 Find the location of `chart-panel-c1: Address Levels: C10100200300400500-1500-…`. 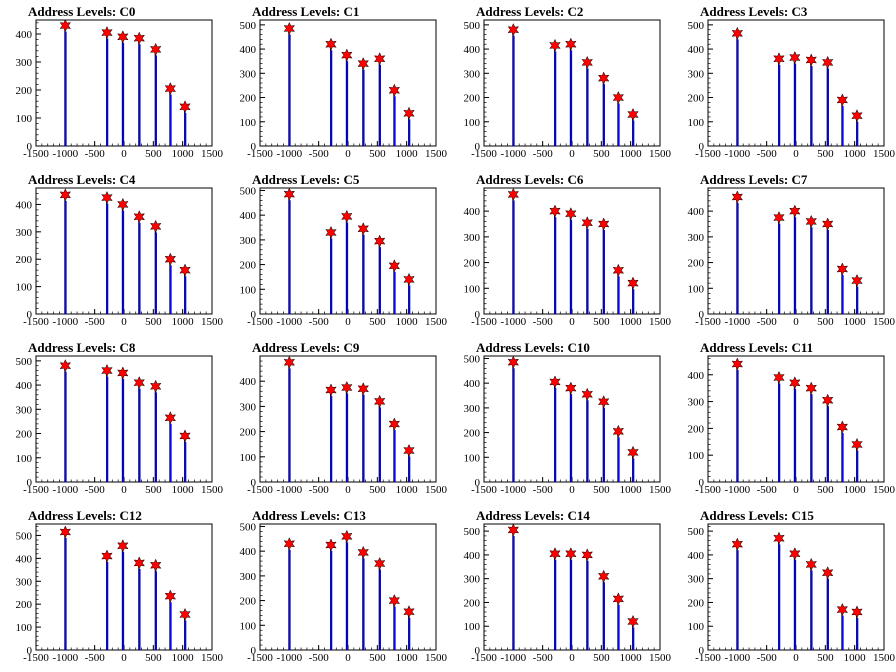

chart-panel-c1: Address Levels: C10100200300400500-1500-… is located at coordinates (344, 82).